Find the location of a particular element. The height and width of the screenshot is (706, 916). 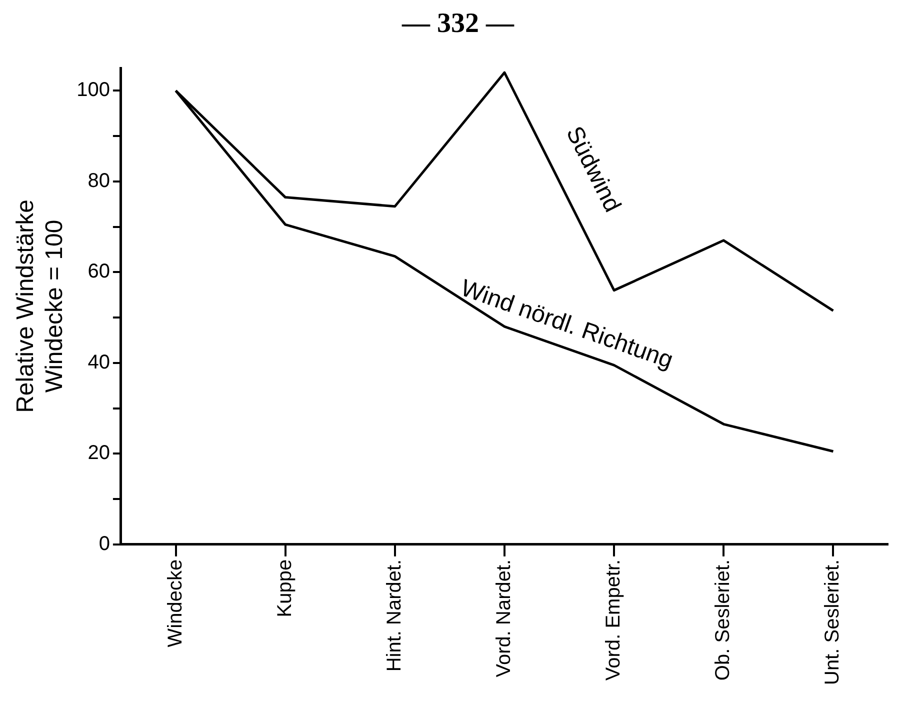

y-tick-label: 60 is located at coordinates (99, 271).